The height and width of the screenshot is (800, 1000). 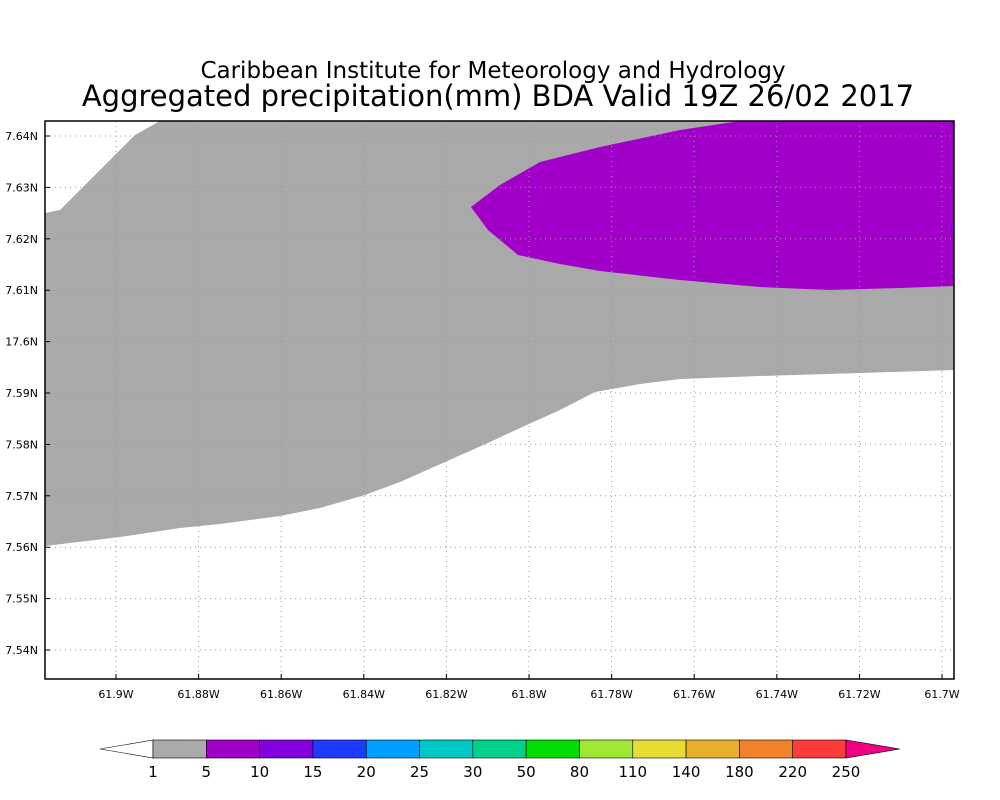 What do you see at coordinates (500, 760) in the screenshot?
I see `colorbar: 1 5 10 15 20 25 30 50 80 110 140 180 220 250` at bounding box center [500, 760].